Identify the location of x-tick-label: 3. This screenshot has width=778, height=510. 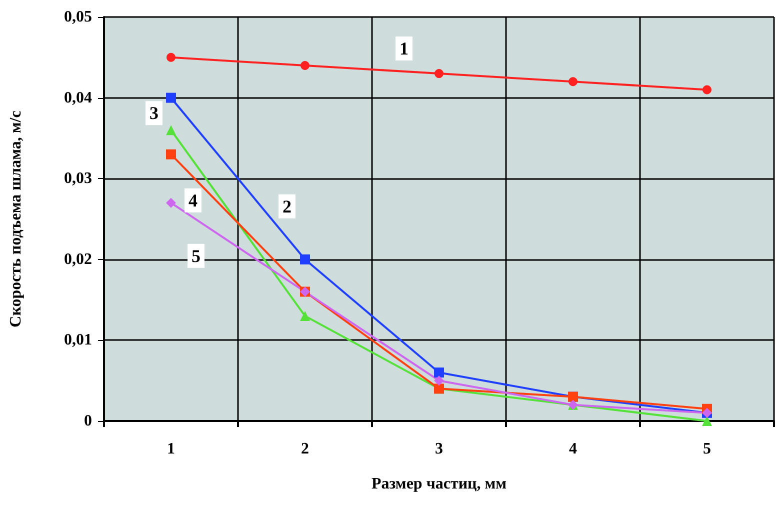
(439, 449).